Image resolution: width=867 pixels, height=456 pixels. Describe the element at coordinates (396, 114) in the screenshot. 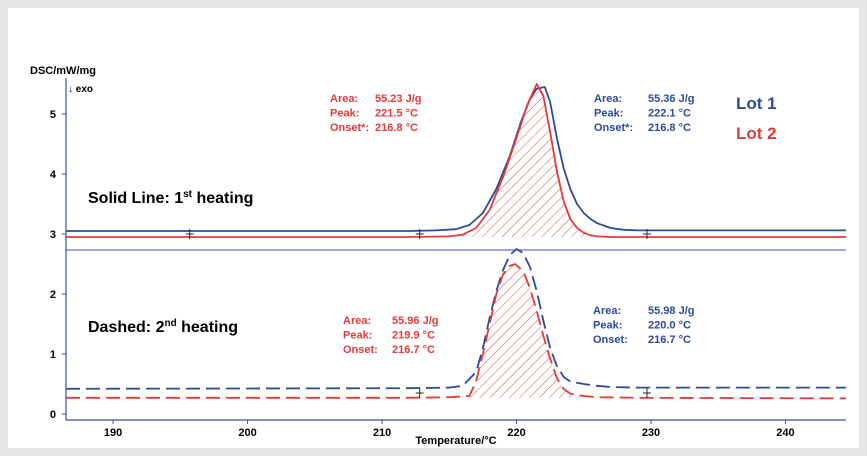

I see `annotation-value: 221.5 °C` at that location.